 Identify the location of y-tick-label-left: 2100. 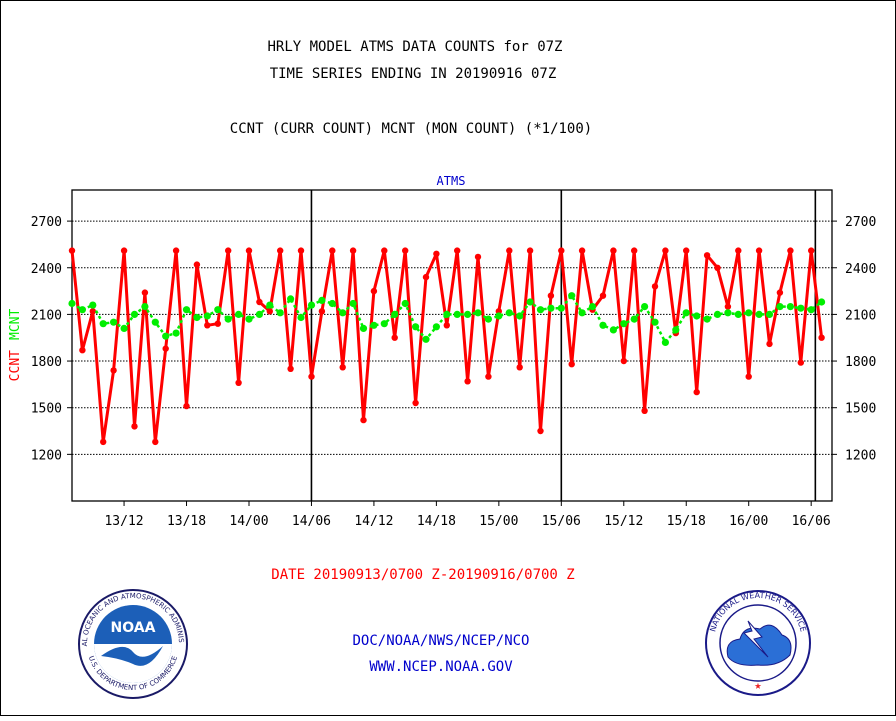
(46, 315).